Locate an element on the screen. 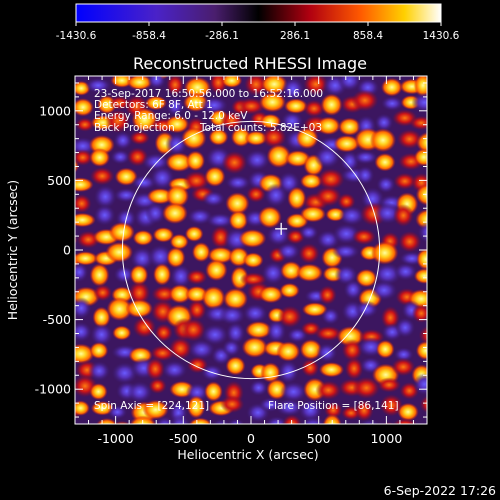  colorbar-tick-label: -858.4 is located at coordinates (149, 36).